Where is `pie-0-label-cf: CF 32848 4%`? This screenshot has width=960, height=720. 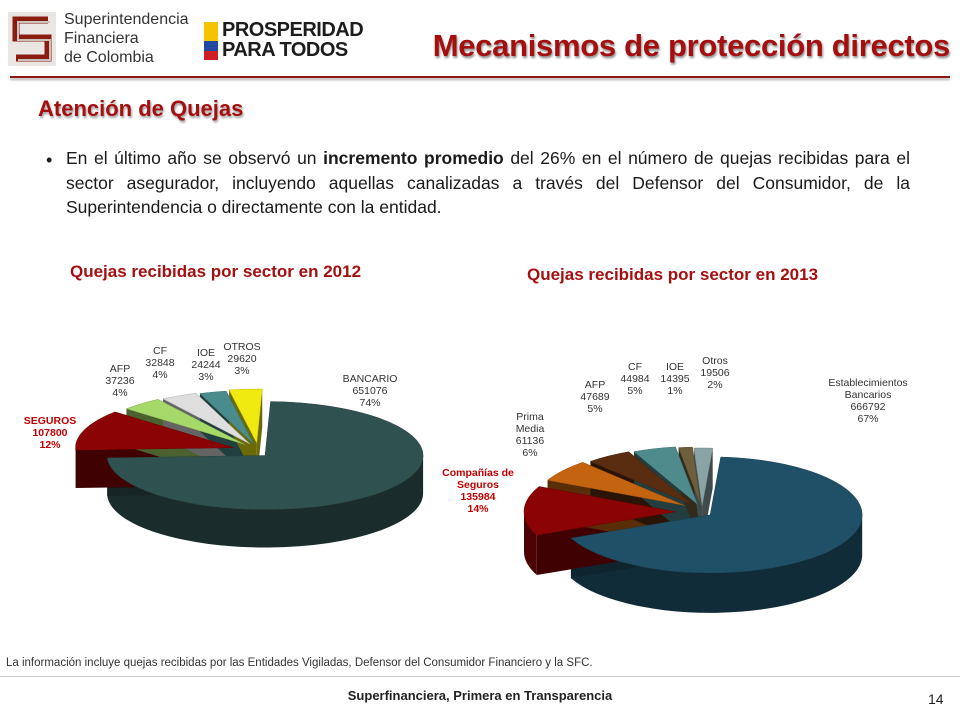 pie-0-label-cf: CF 32848 4% is located at coordinates (159, 363).